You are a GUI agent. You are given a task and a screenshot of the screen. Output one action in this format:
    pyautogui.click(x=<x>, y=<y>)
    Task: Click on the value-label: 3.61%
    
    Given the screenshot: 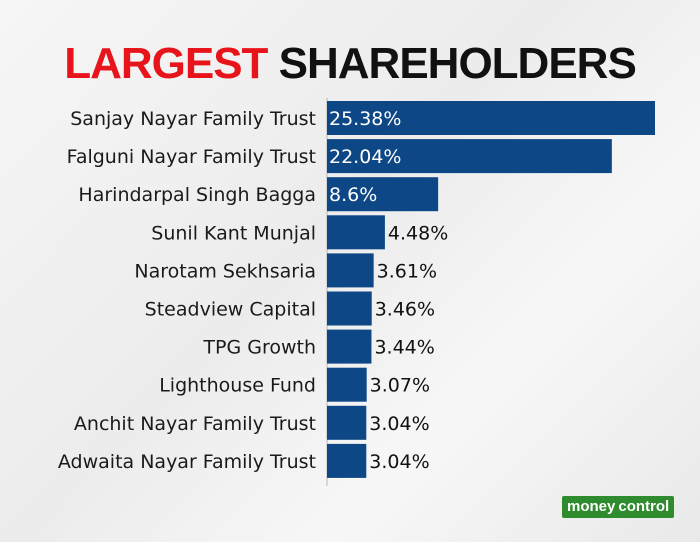 What is the action you would take?
    pyautogui.click(x=407, y=271)
    